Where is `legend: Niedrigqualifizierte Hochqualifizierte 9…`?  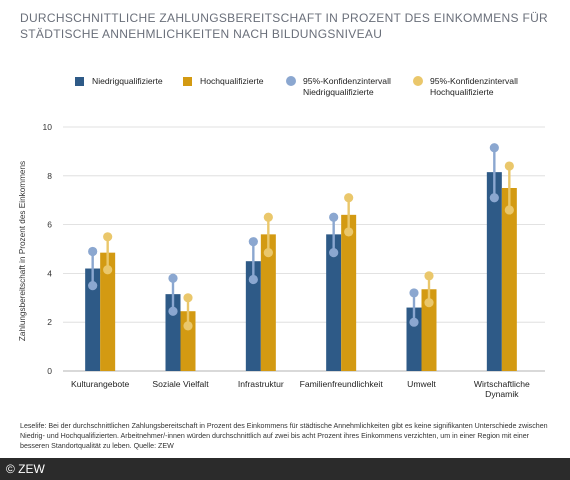 legend: Niedrigqualifizierte Hochqualifizierte 9… is located at coordinates (285, 91).